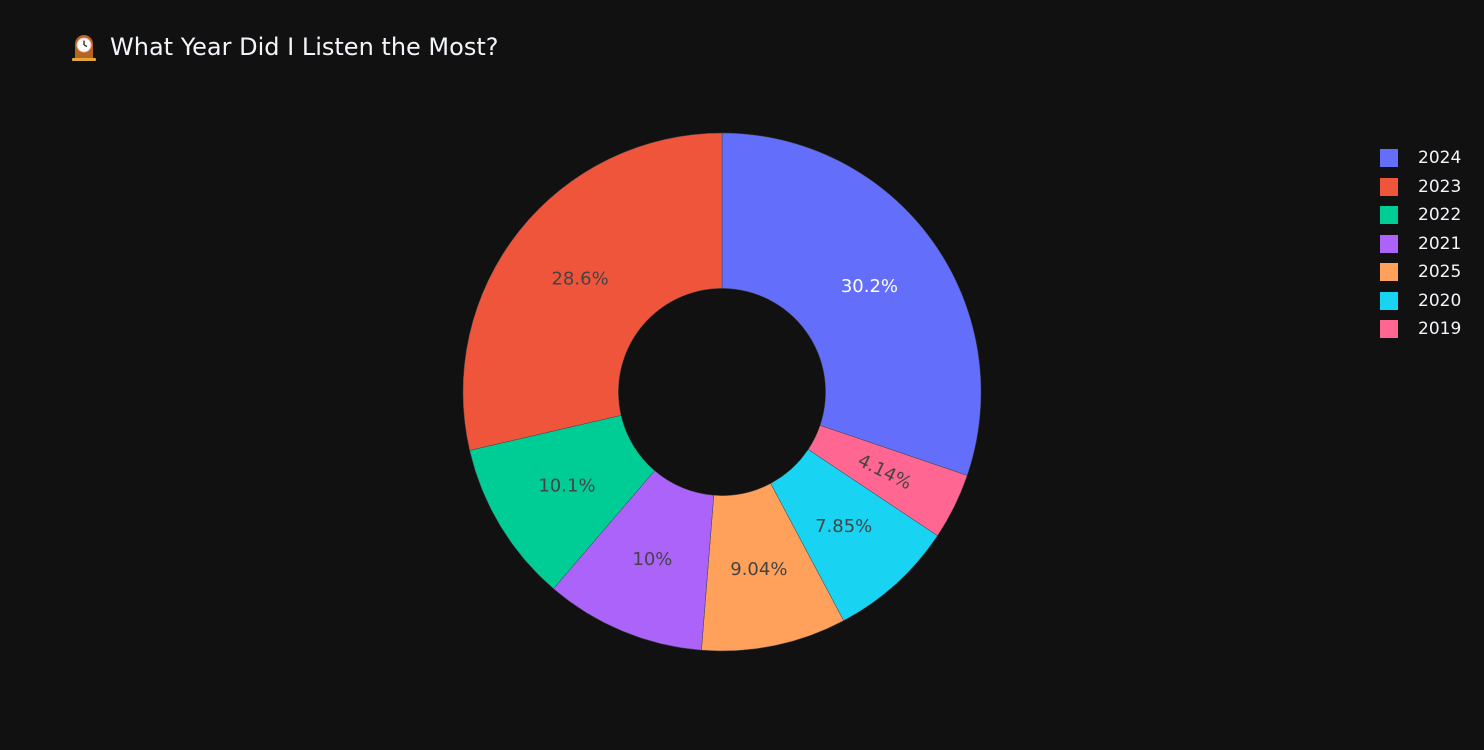 The height and width of the screenshot is (750, 1484). Describe the element at coordinates (869, 286) in the screenshot. I see `slice-label-2024: 30.2%` at that location.